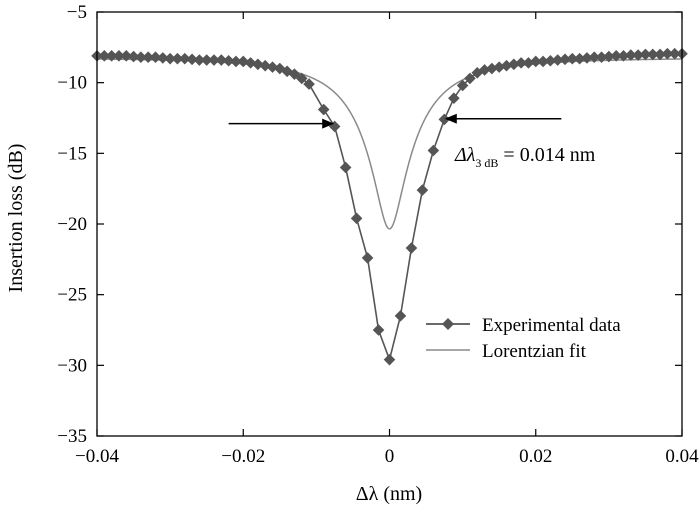  I want to click on x-tick-label: 0.02, so click(535, 456).